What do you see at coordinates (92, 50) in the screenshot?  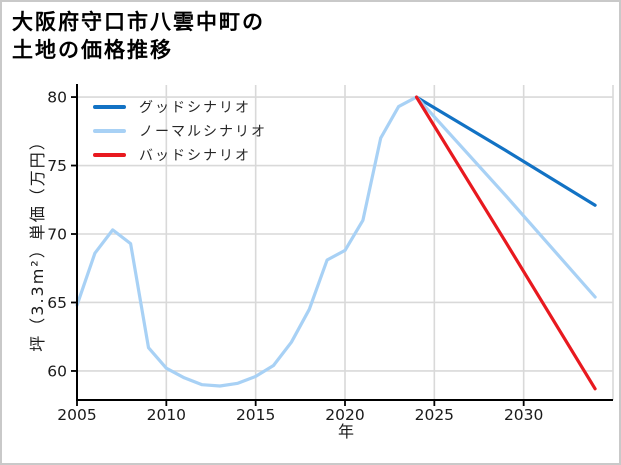 I see `title-line-2: 土地の価格推移` at bounding box center [92, 50].